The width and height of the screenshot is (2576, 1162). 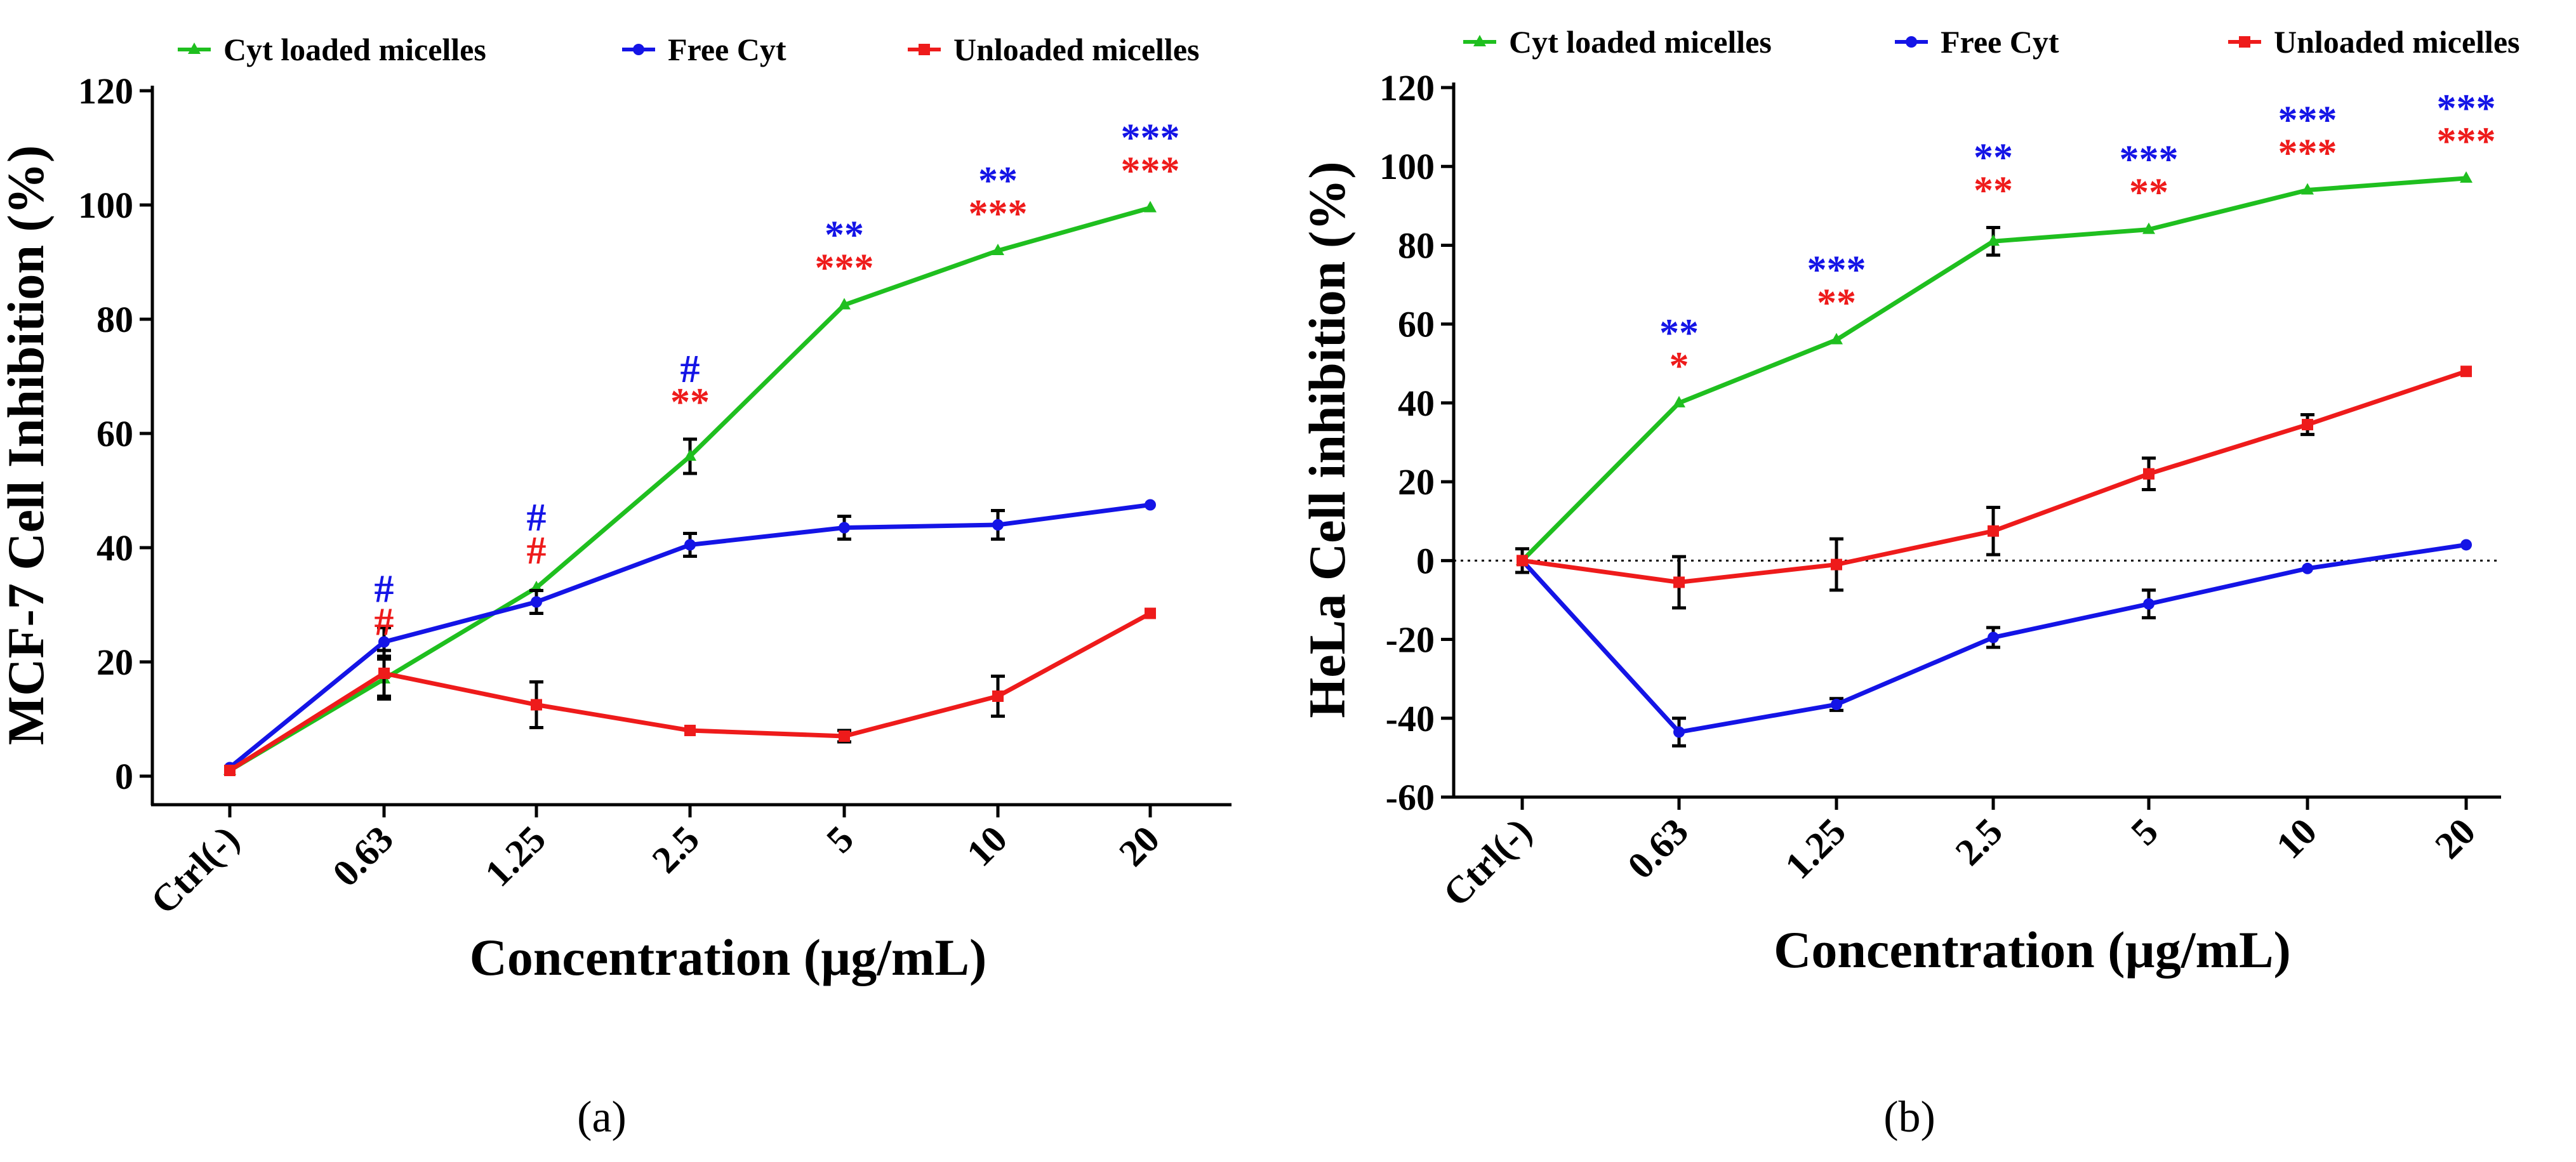 What do you see at coordinates (1410, 718) in the screenshot?
I see `y-tick-label: -40` at bounding box center [1410, 718].